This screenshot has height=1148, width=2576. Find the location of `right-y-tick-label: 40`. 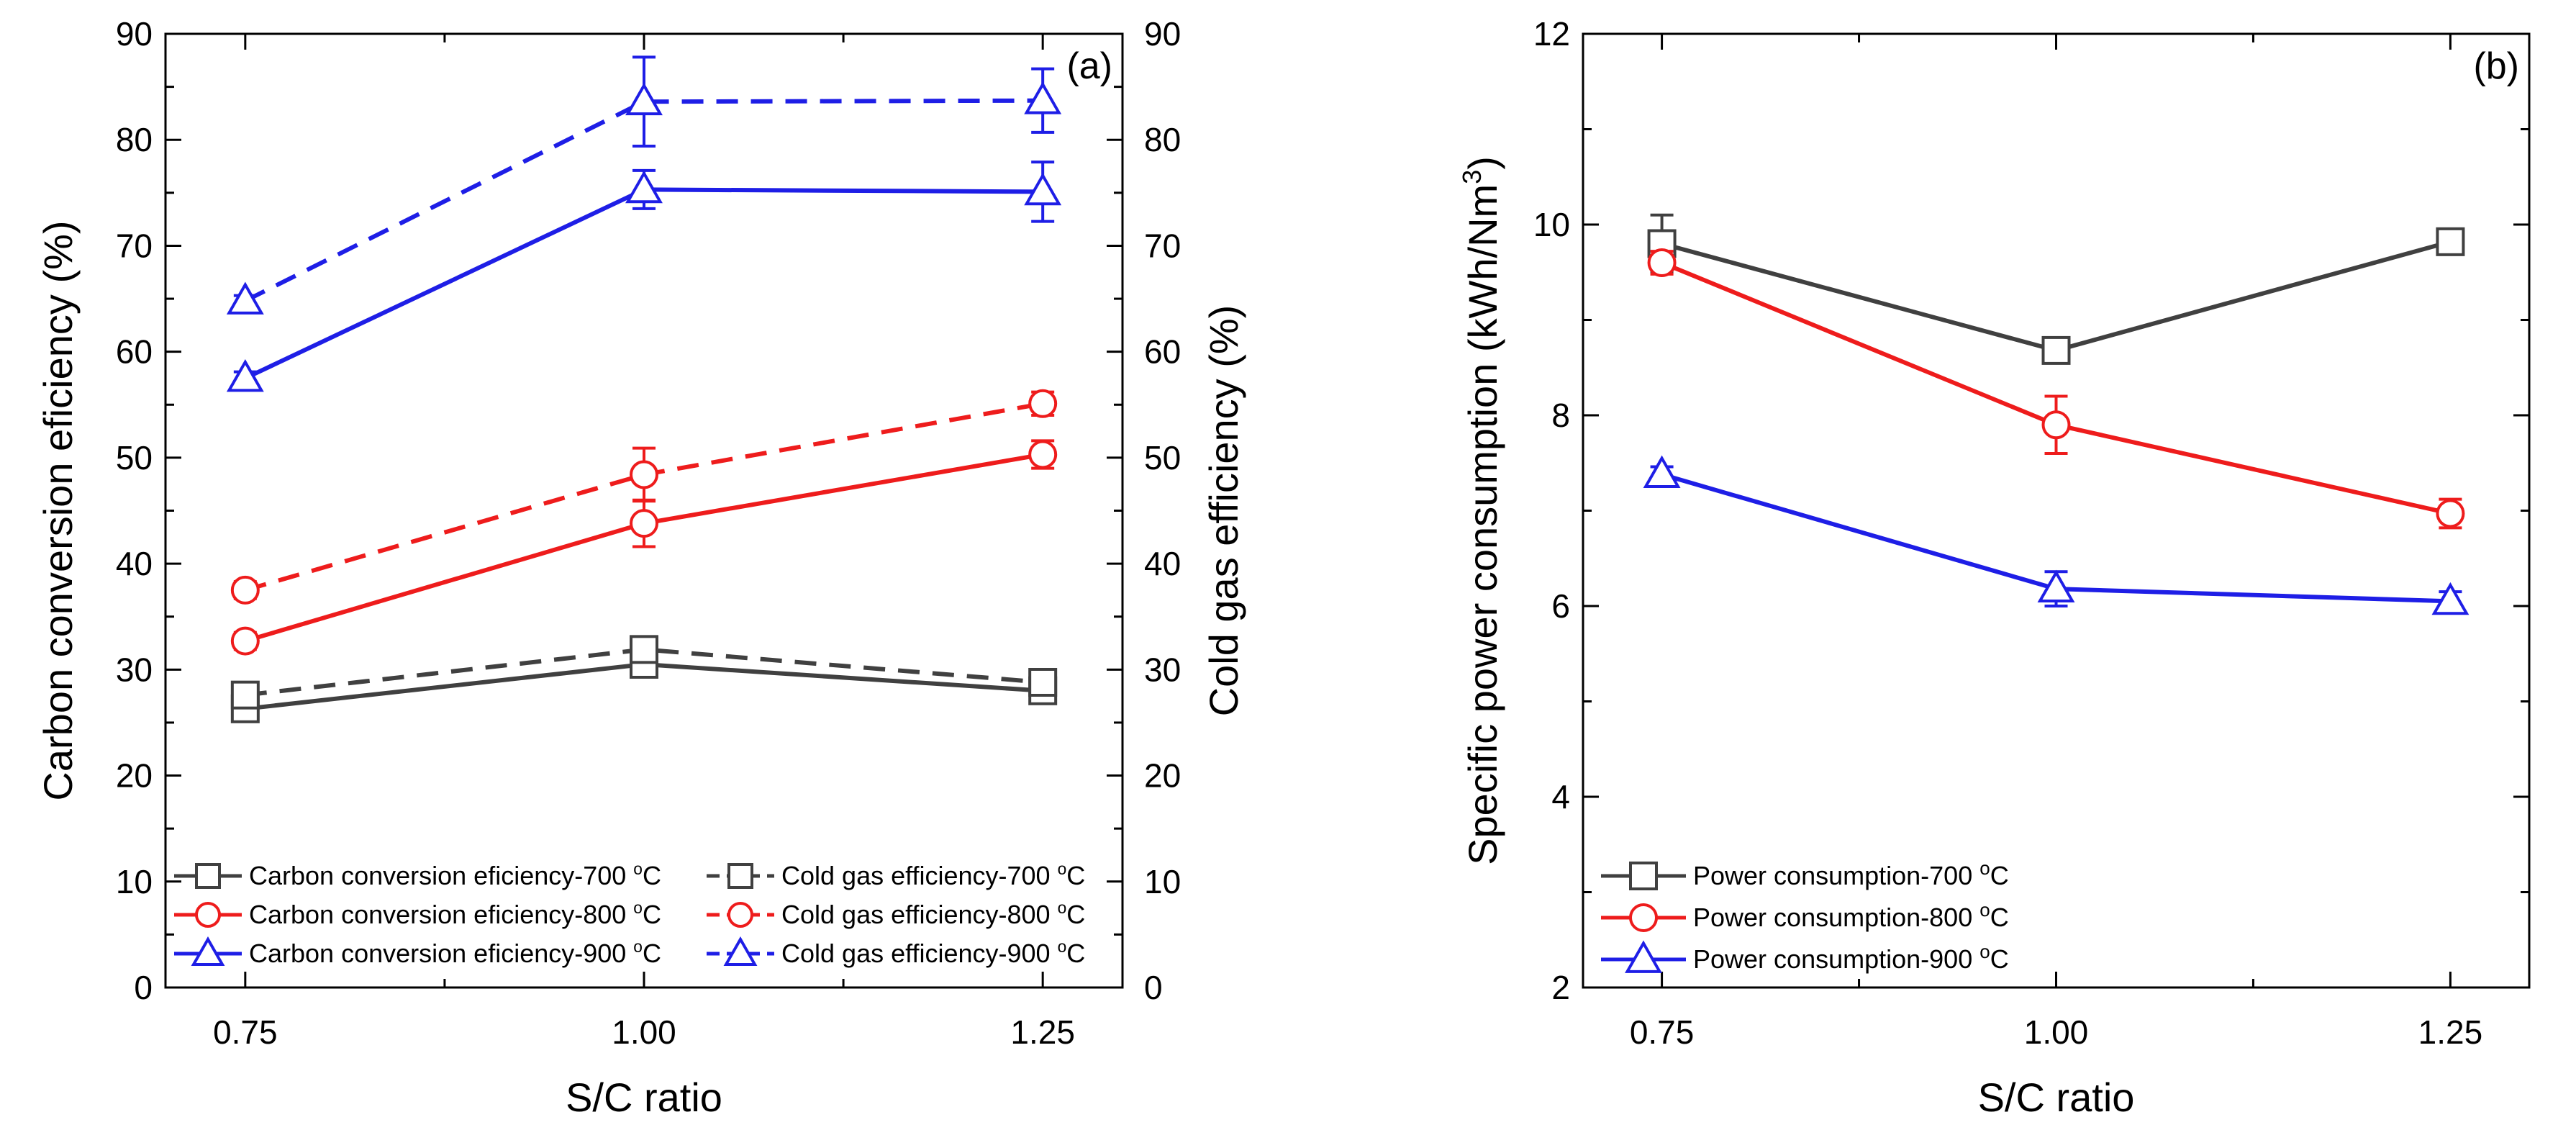

right-y-tick-label: 40 is located at coordinates (1162, 563).